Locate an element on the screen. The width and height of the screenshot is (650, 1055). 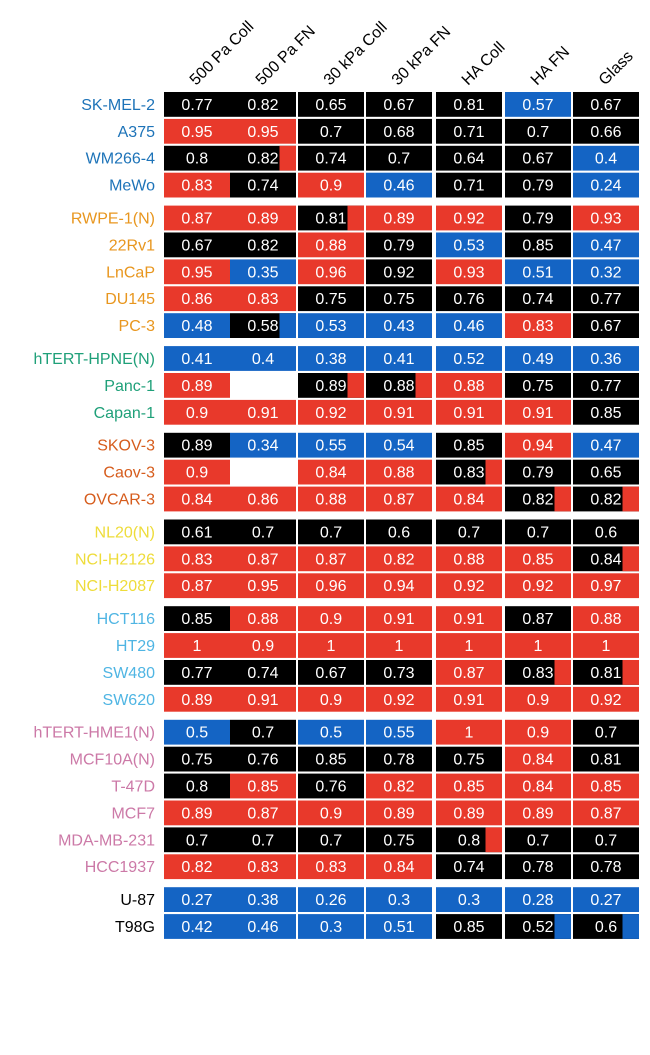
cell-value: 0.3 is located at coordinates (399, 900).